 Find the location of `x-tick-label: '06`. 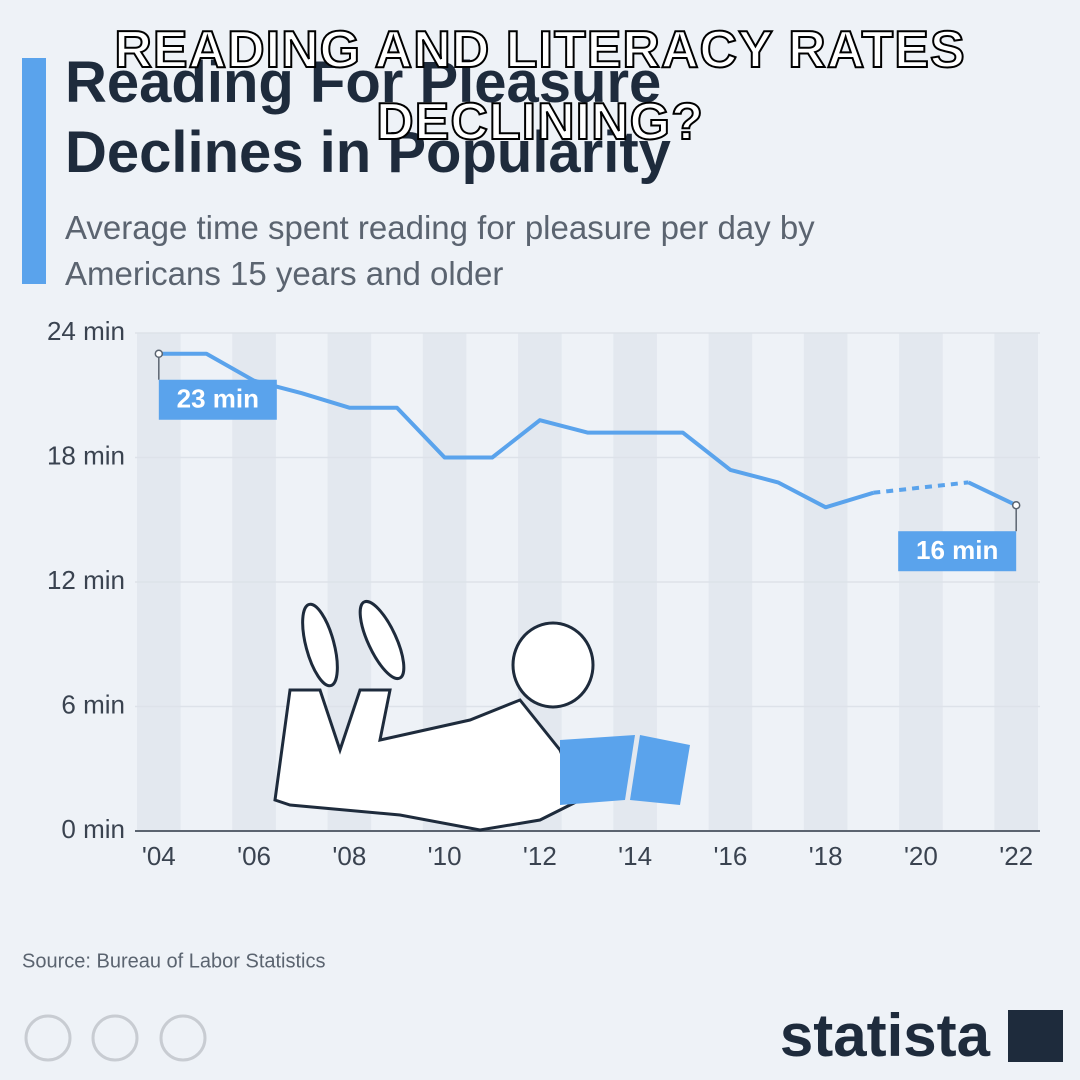

x-tick-label: '06 is located at coordinates (254, 856).